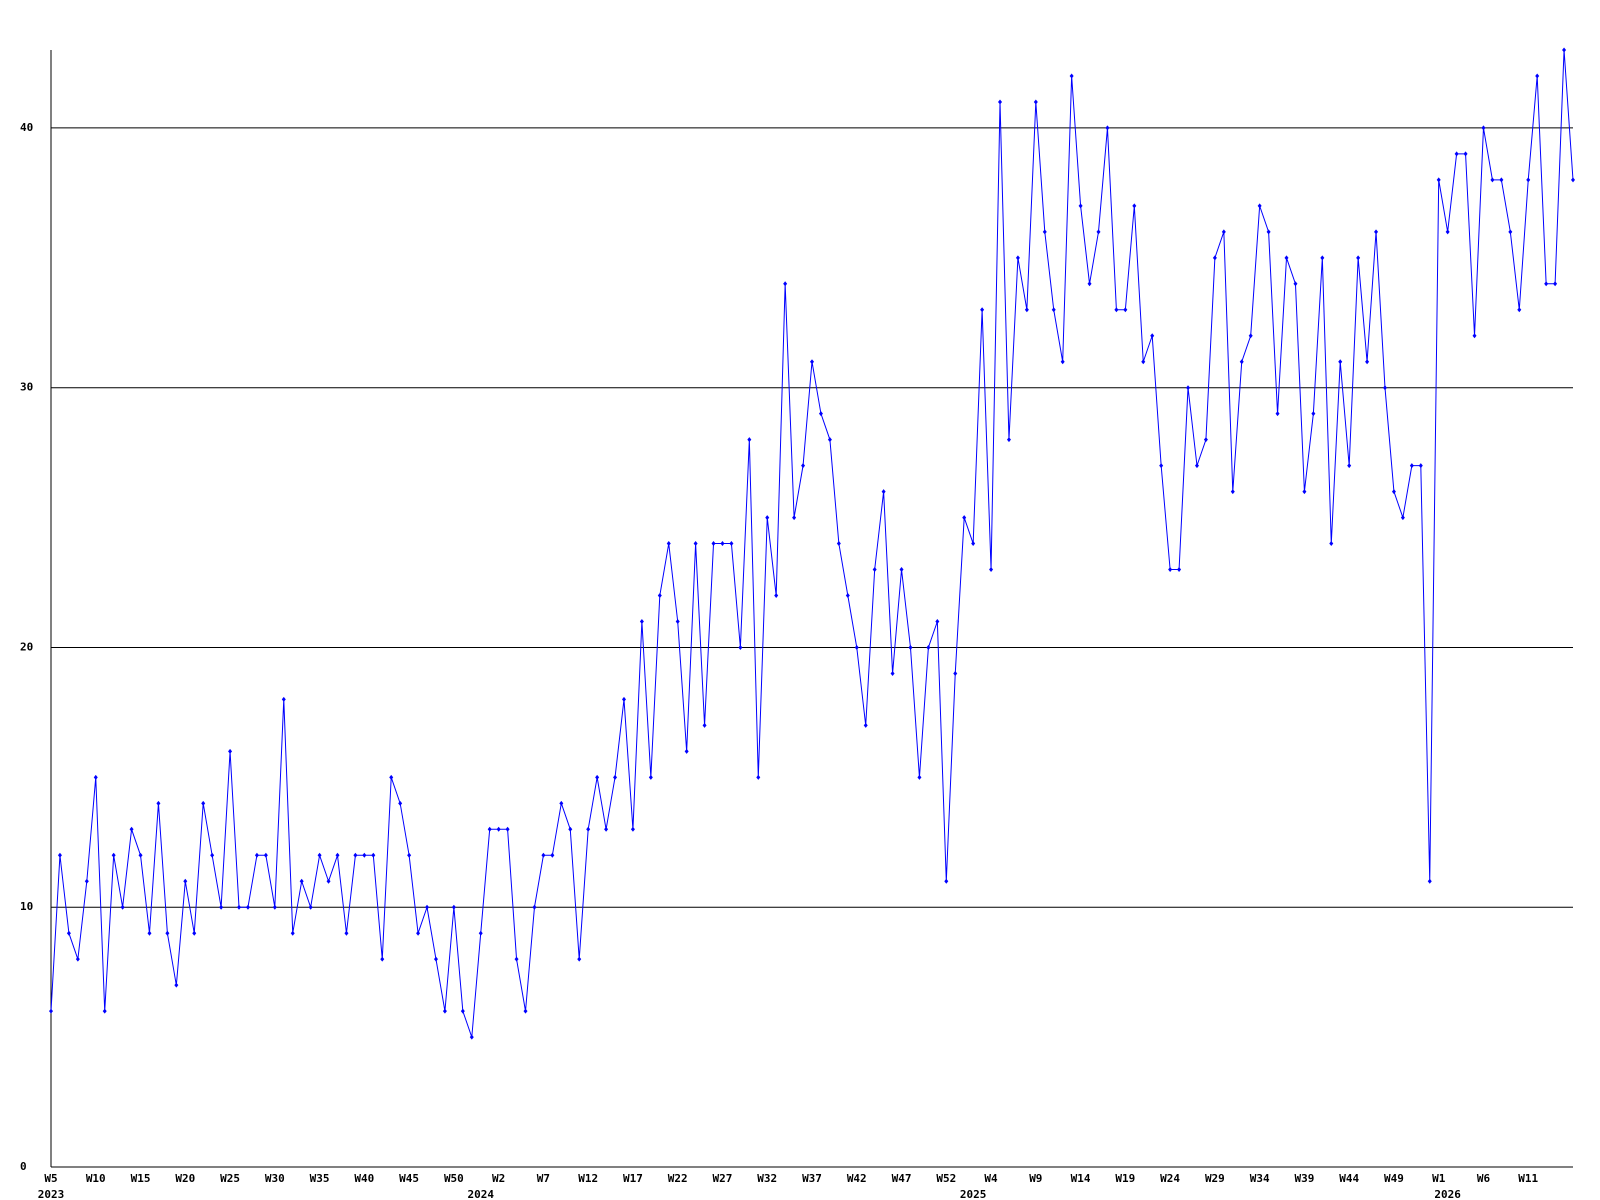 Image resolution: width=1600 pixels, height=1200 pixels. What do you see at coordinates (51, 1194) in the screenshot?
I see `x-year-label: 2023` at bounding box center [51, 1194].